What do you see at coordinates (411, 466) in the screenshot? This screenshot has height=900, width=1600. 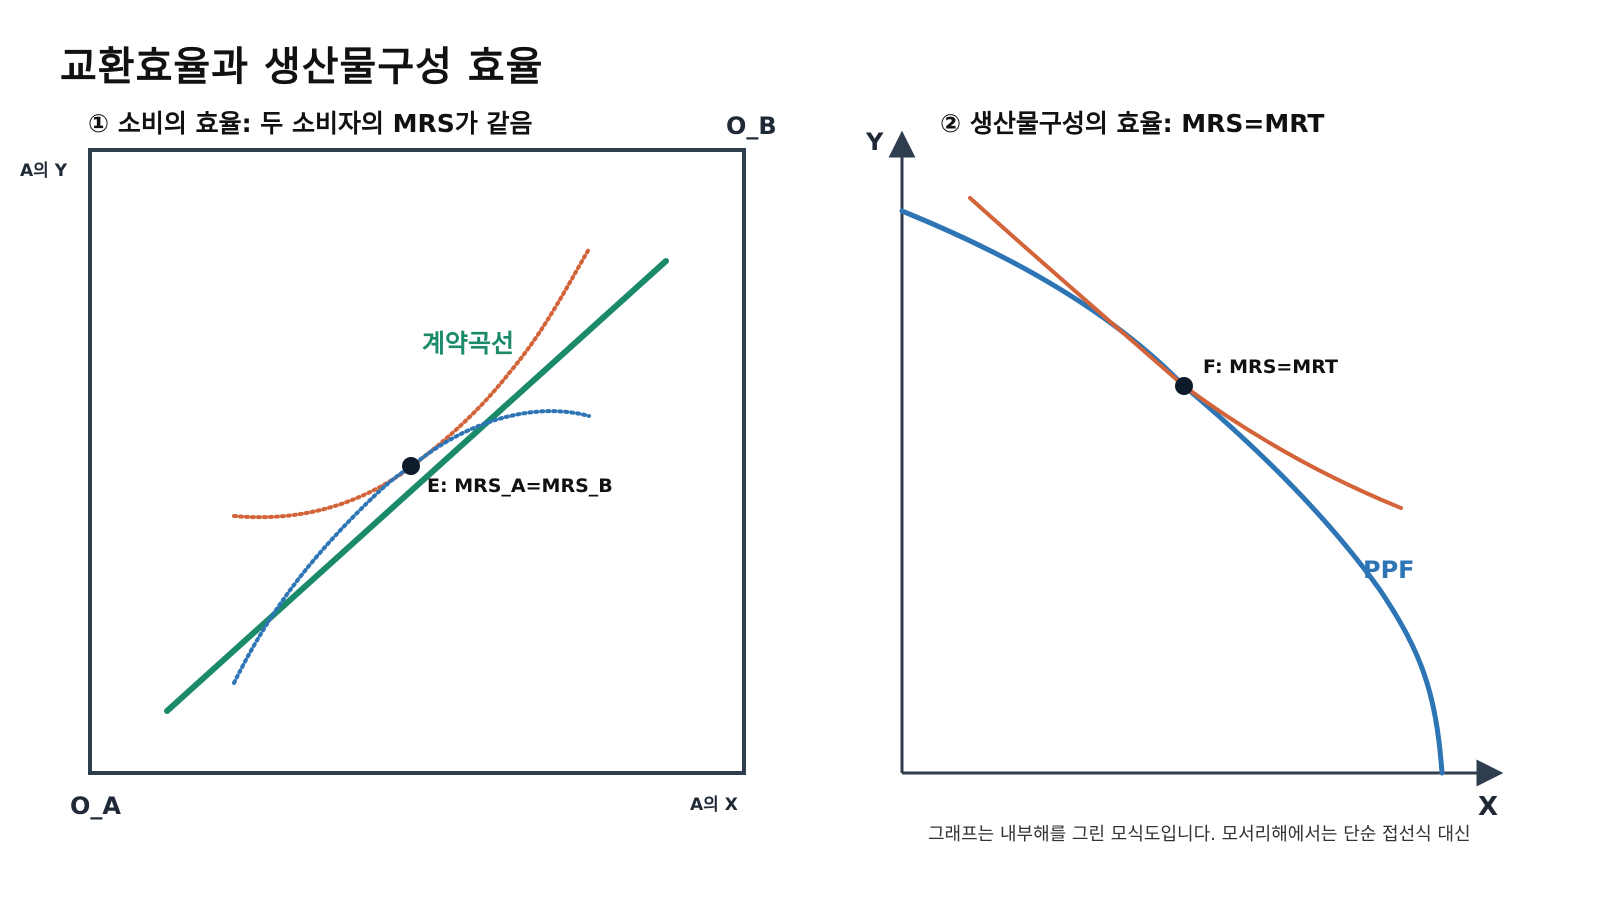 I see `efficient-point-e` at bounding box center [411, 466].